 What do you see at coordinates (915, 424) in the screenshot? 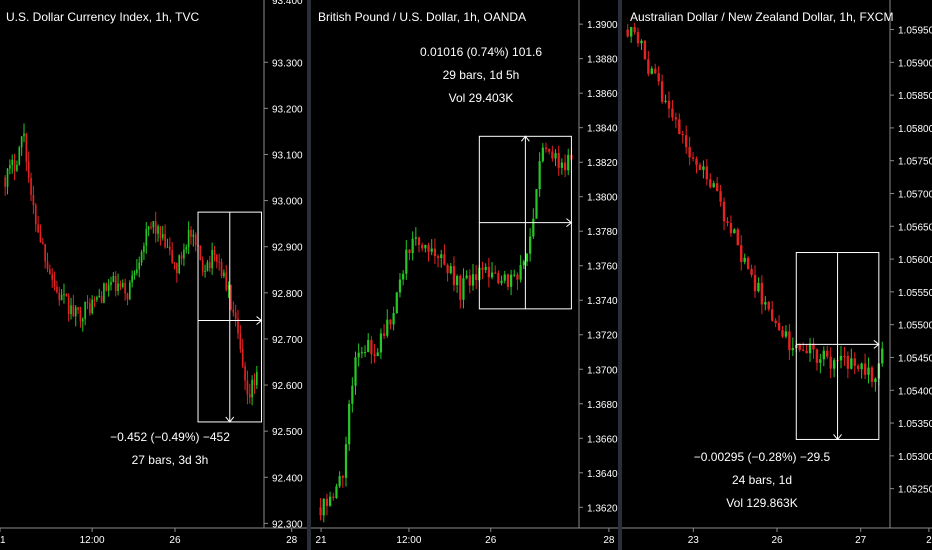
I see `y-tick-label: 1.05350` at bounding box center [915, 424].